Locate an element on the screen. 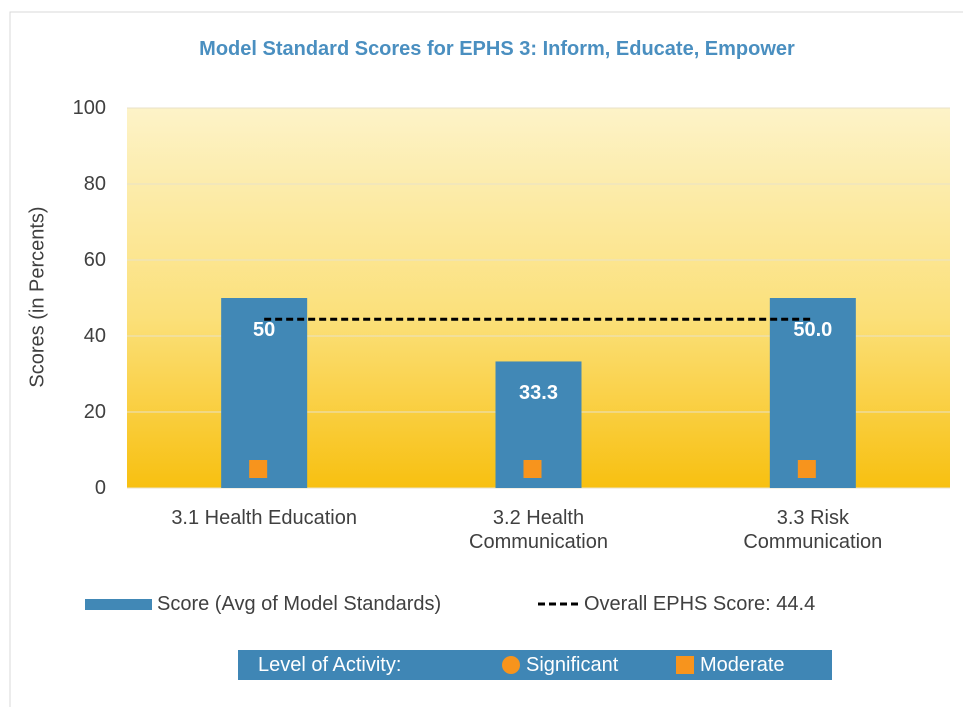 The image size is (963, 707). y-tick-label: 100 is located at coordinates (89, 108).